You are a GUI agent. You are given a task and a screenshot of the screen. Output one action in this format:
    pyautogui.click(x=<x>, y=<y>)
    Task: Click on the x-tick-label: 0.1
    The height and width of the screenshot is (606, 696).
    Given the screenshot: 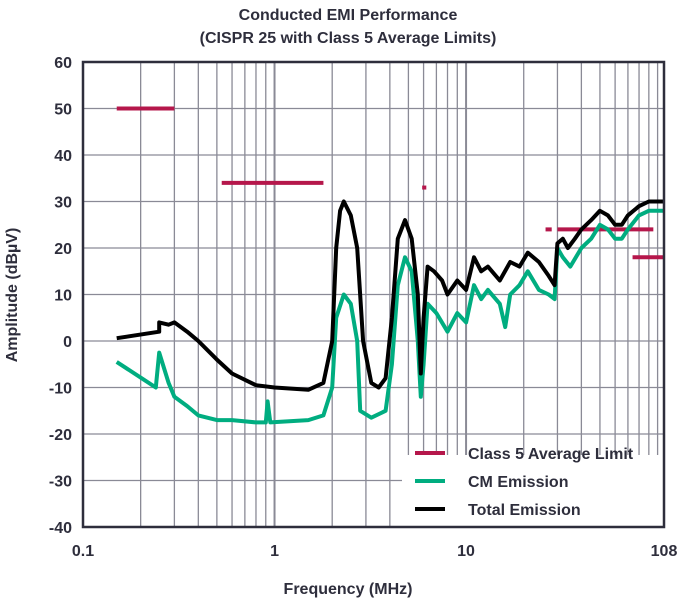 What is the action you would take?
    pyautogui.click(x=83, y=551)
    